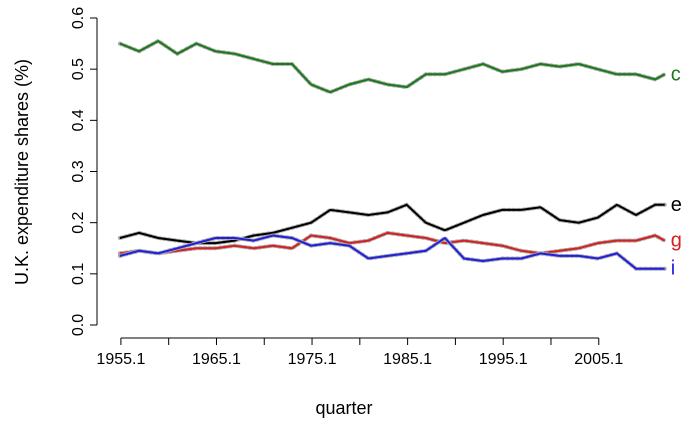 This screenshot has width=689, height=428. I want to click on x-axis-label: quarter, so click(343, 408).